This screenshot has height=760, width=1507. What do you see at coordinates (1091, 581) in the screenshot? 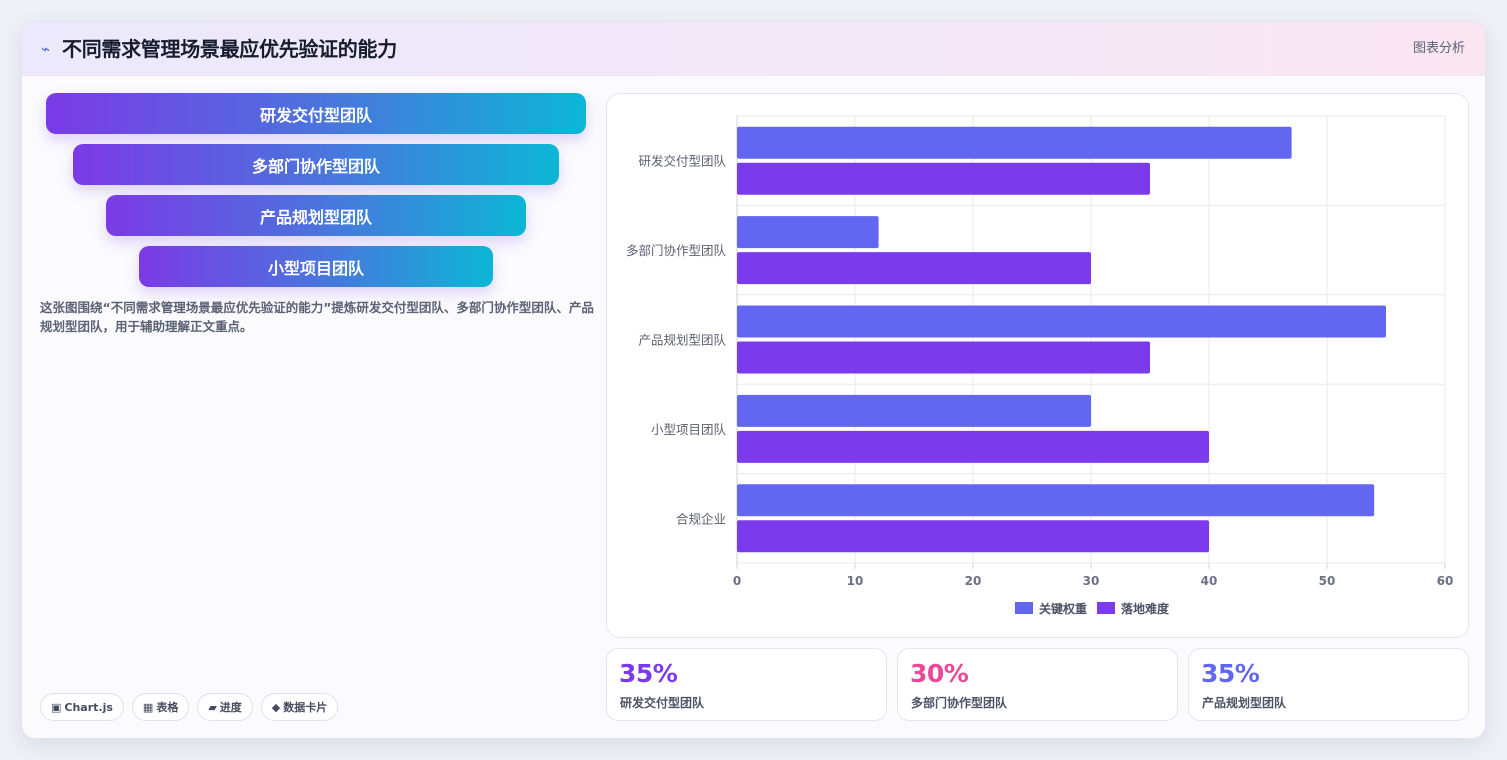
I see `x-tick-label: 30` at bounding box center [1091, 581].